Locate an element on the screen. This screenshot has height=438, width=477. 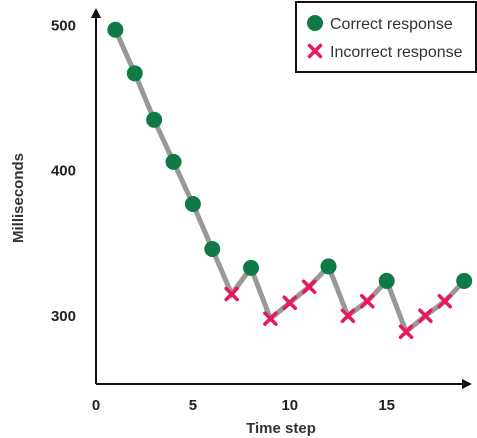
legend-x-icon-stroke-b is located at coordinates (315, 51).